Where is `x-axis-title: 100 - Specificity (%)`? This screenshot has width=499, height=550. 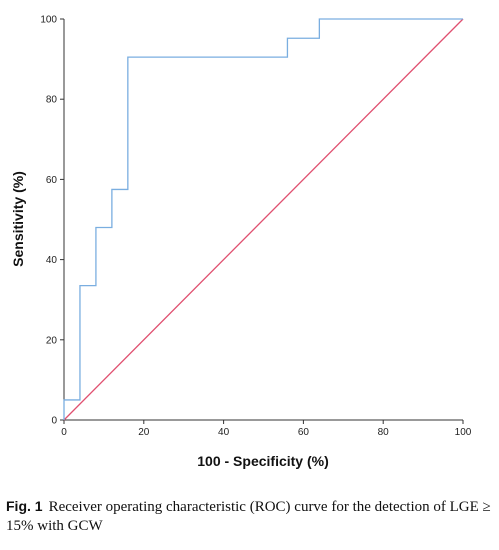
x-axis-title: 100 - Specificity (%) is located at coordinates (263, 461).